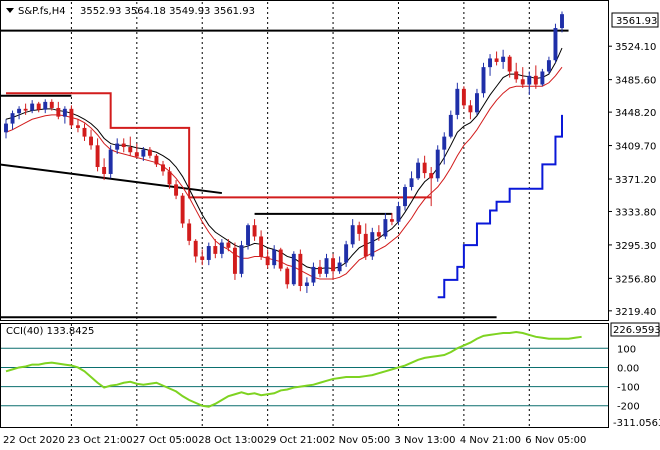 Image resolution: width=660 pixels, height=450 pixels. I want to click on cci-value-badge: 226.9593, so click(635, 329).